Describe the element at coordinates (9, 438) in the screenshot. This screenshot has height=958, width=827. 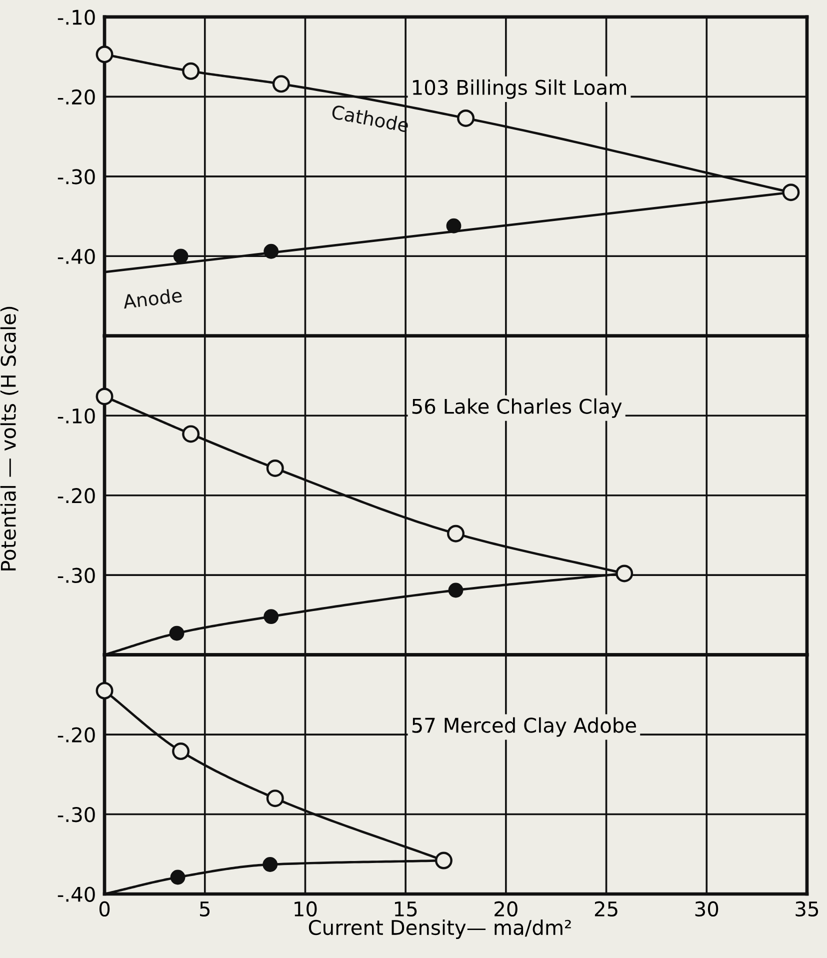
I see `y-axis-title: Potential — volts (H Scale)` at that location.